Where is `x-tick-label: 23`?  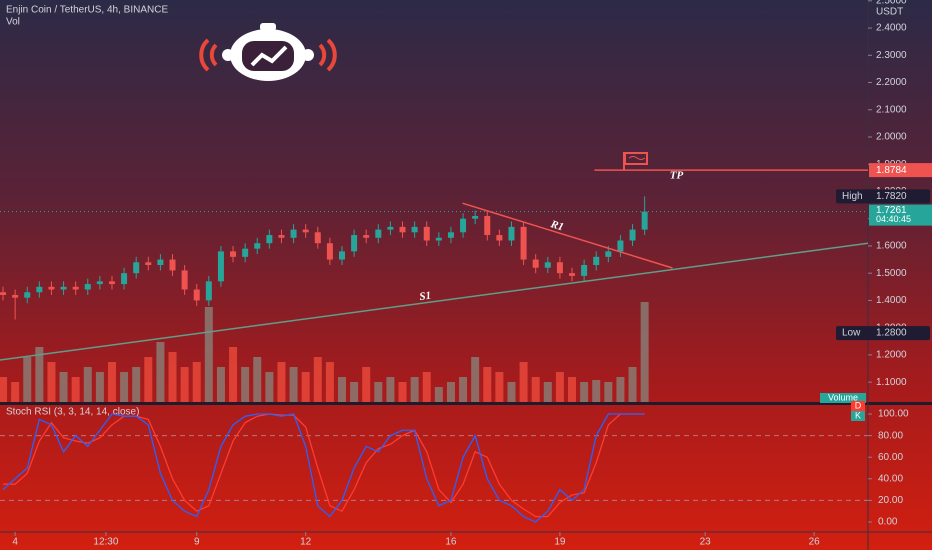 x-tick-label: 23 is located at coordinates (706, 542).